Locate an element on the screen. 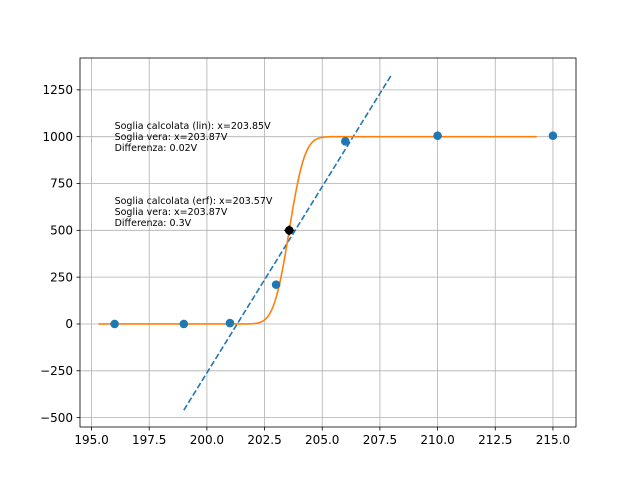  x-tick-label: 197.5 is located at coordinates (149, 440).